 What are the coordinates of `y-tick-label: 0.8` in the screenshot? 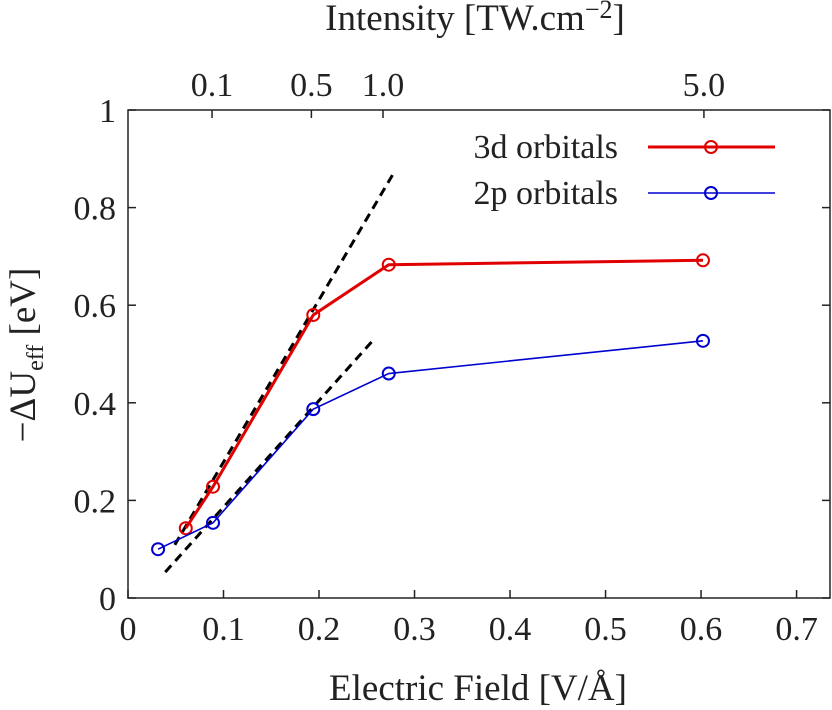 It's located at (95, 209).